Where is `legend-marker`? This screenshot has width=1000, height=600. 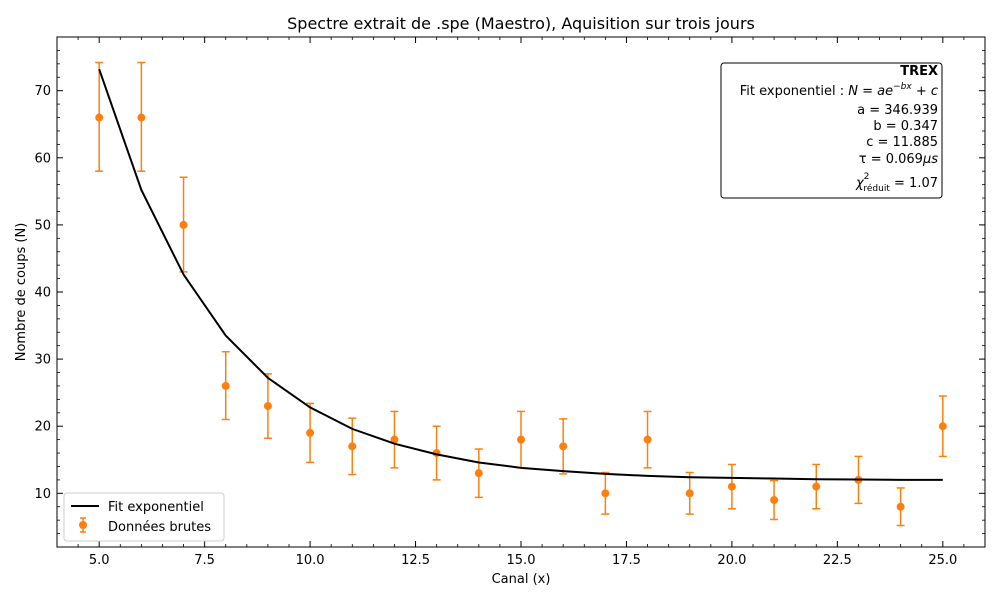 legend-marker is located at coordinates (83, 525).